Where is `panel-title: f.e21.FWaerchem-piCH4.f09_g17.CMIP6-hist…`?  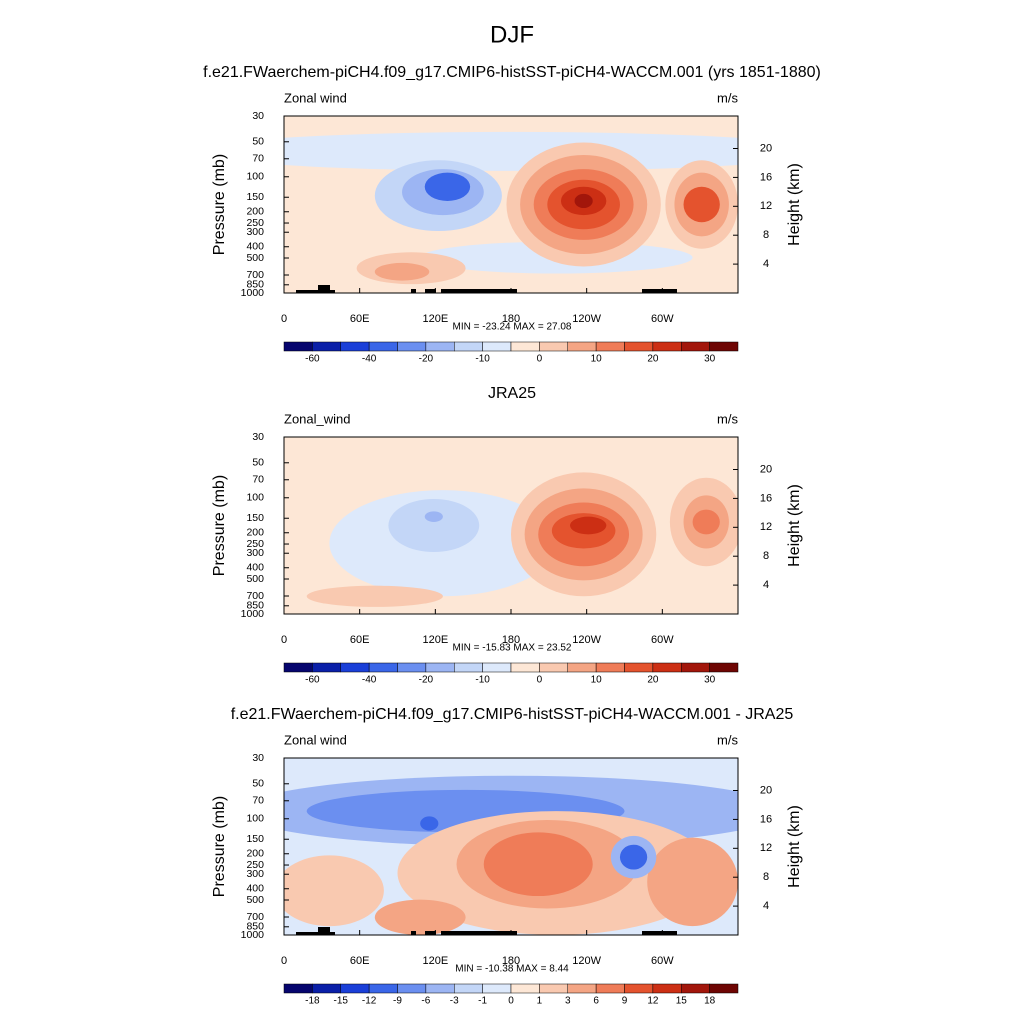 panel-title: f.e21.FWaerchem-piCH4.f09_g17.CMIP6-hist… is located at coordinates (512, 72).